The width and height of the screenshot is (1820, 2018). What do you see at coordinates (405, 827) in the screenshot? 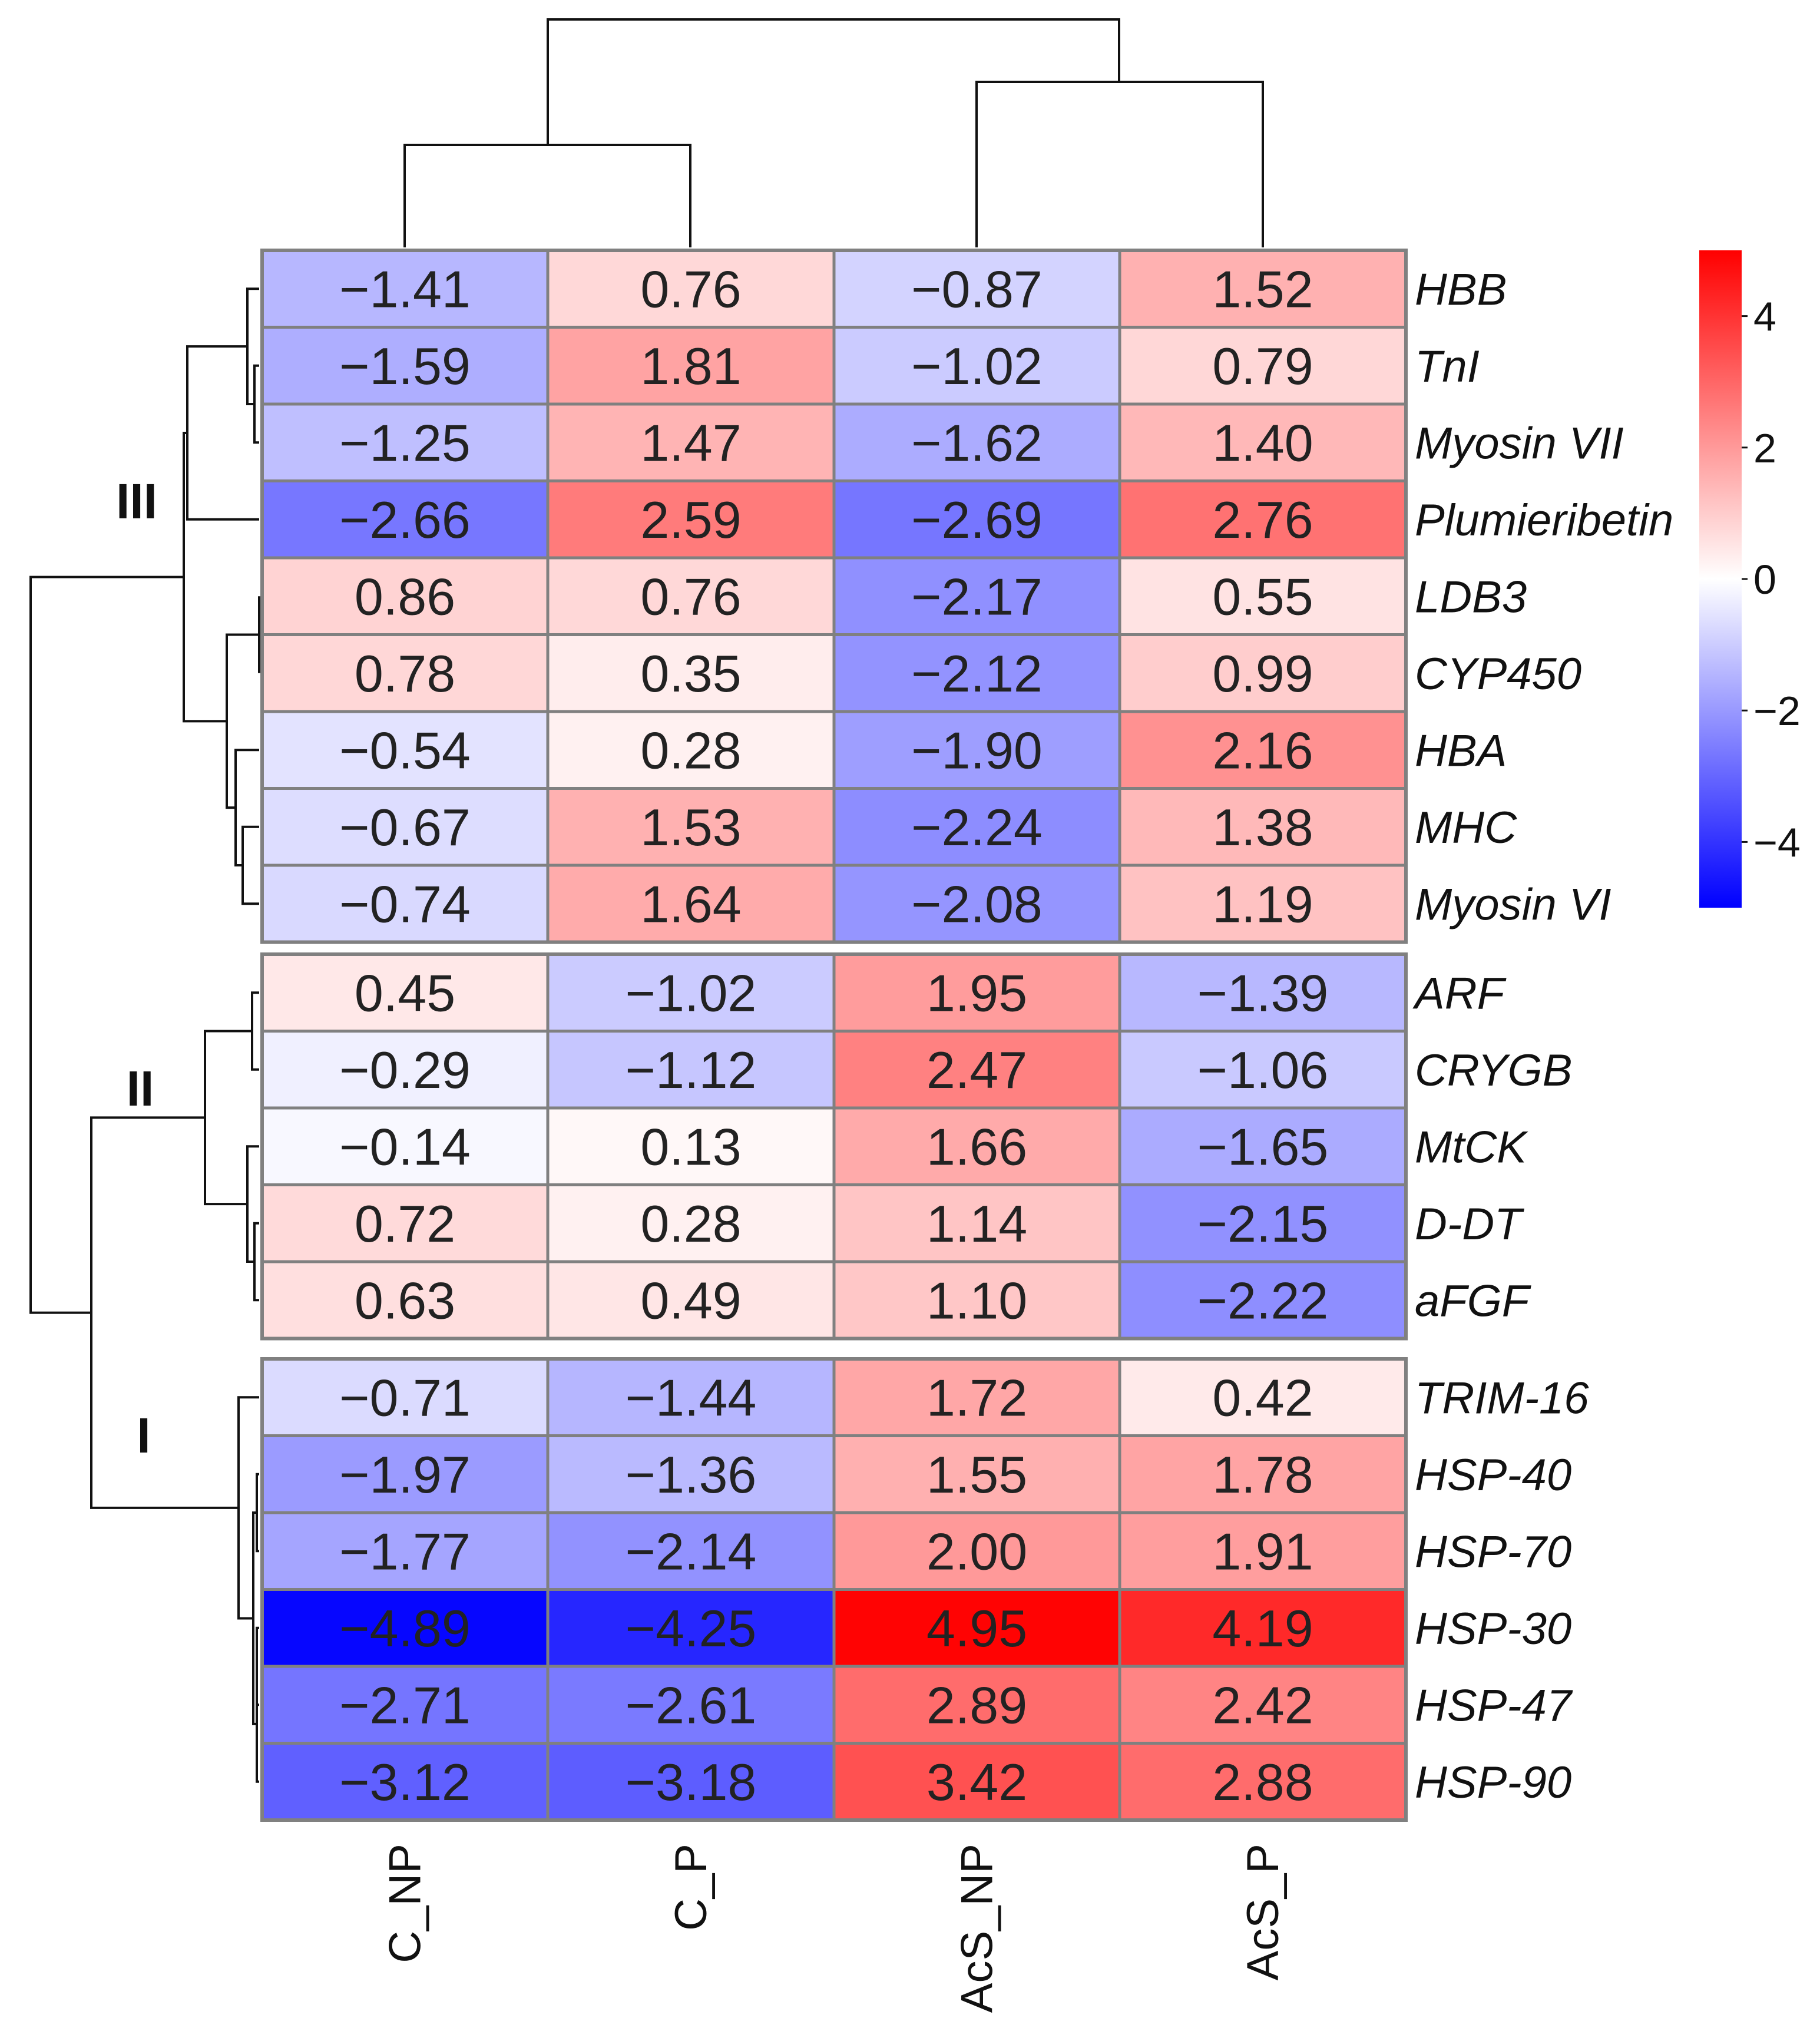
I see `cell-value-label: −0.67` at bounding box center [405, 827].